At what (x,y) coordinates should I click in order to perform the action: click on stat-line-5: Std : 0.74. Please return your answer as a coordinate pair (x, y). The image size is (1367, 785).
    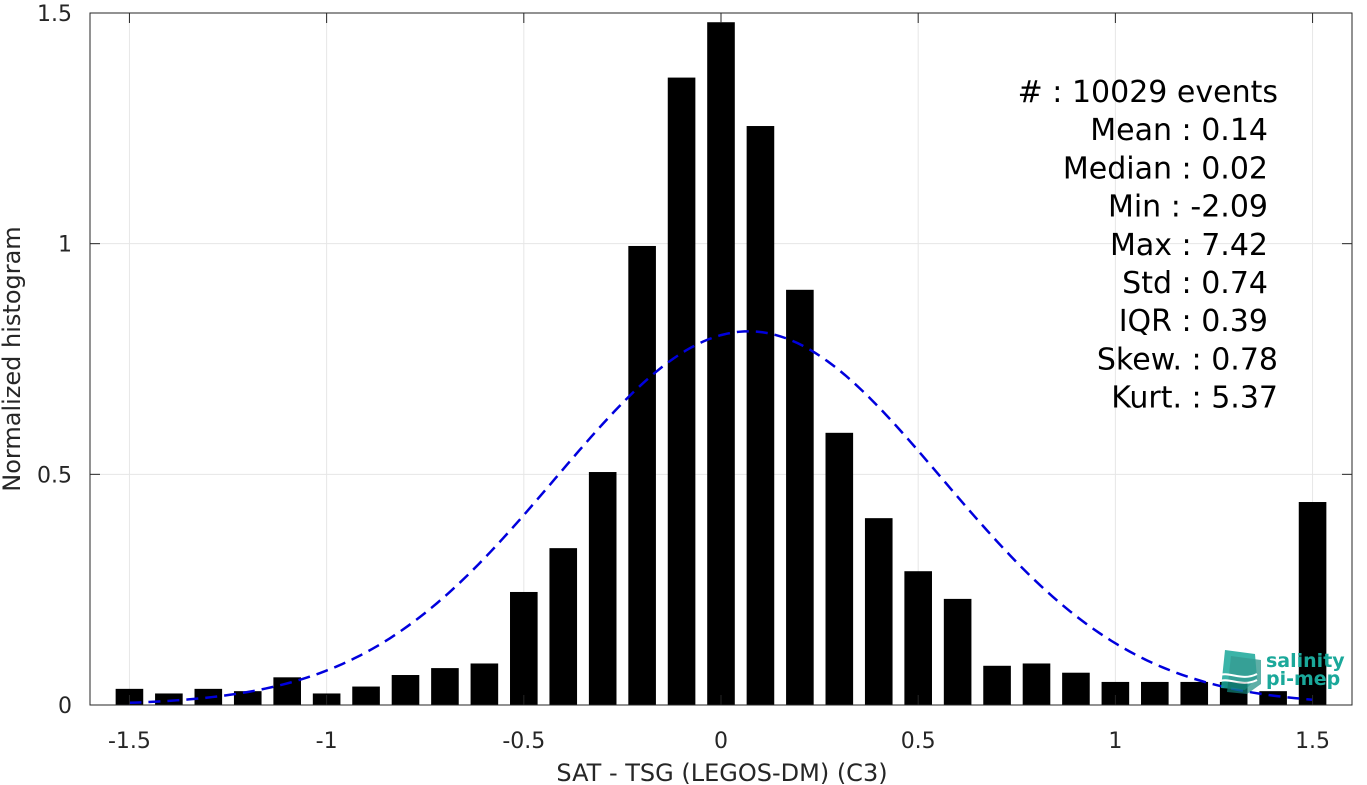
    Looking at the image, I should click on (1195, 283).